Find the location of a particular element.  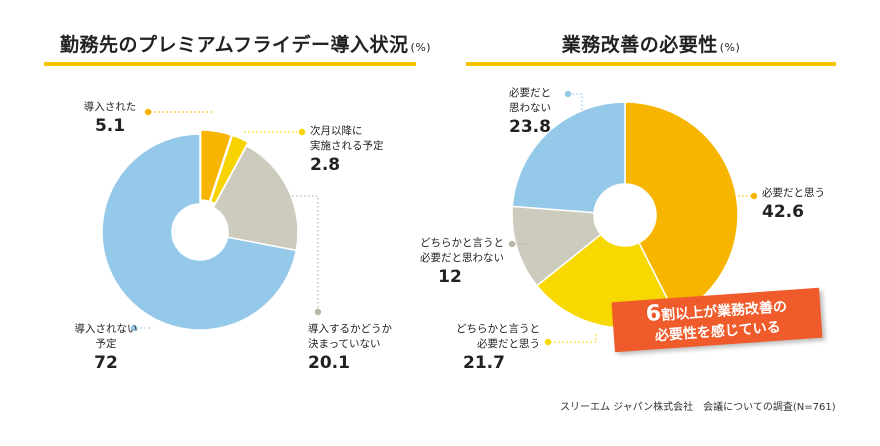

chart2-label-value: 42.6 is located at coordinates (783, 212).